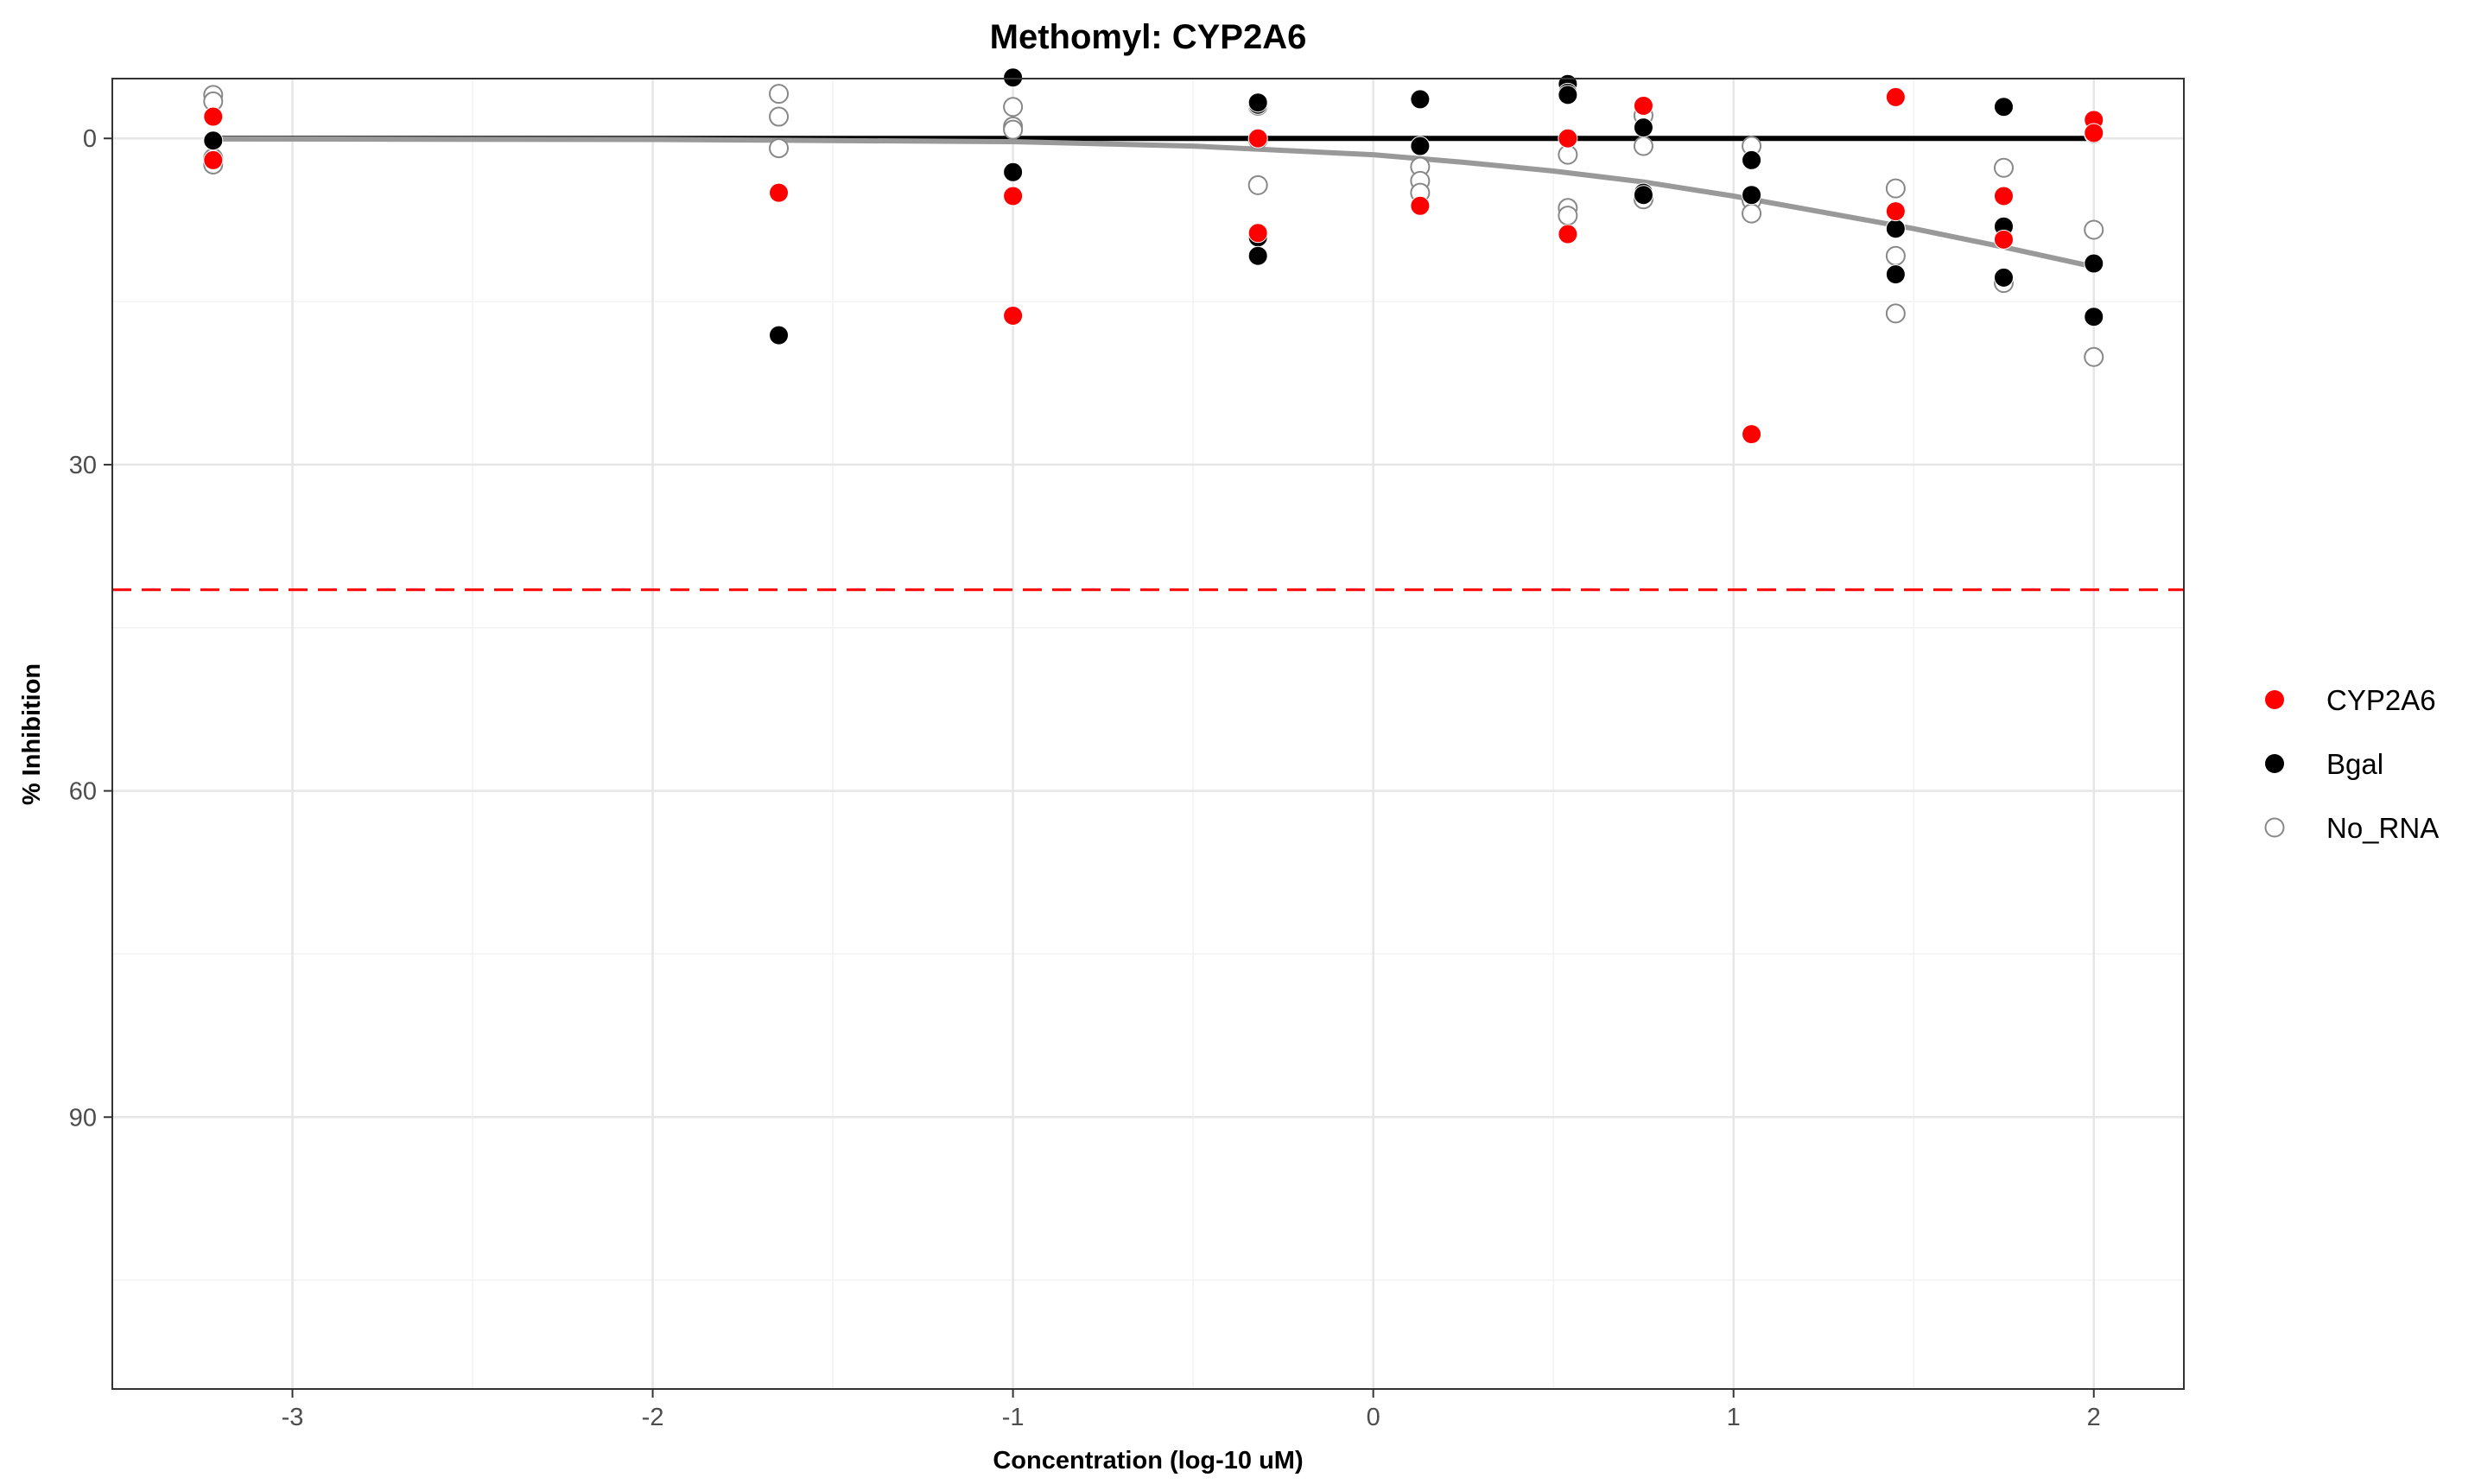  Describe the element at coordinates (1373, 1417) in the screenshot. I see `x-tick-label: 0` at that location.